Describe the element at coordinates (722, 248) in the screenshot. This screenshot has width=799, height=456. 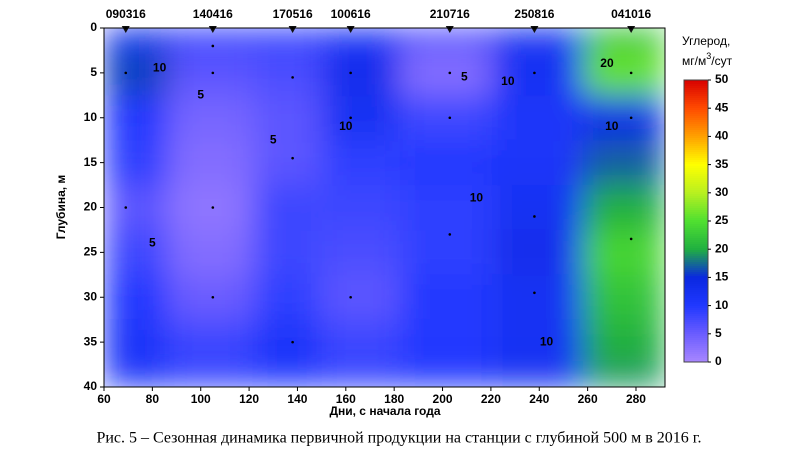
I see `colorbar-tick-label: 20` at that location.